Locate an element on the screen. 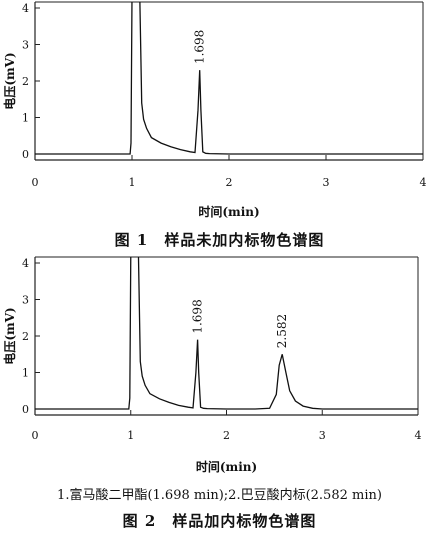  figure-2-peak-legend: 1.富马酸二甲酯(1.698 min);2.巴豆酸内标(2.582 min) is located at coordinates (219, 495).